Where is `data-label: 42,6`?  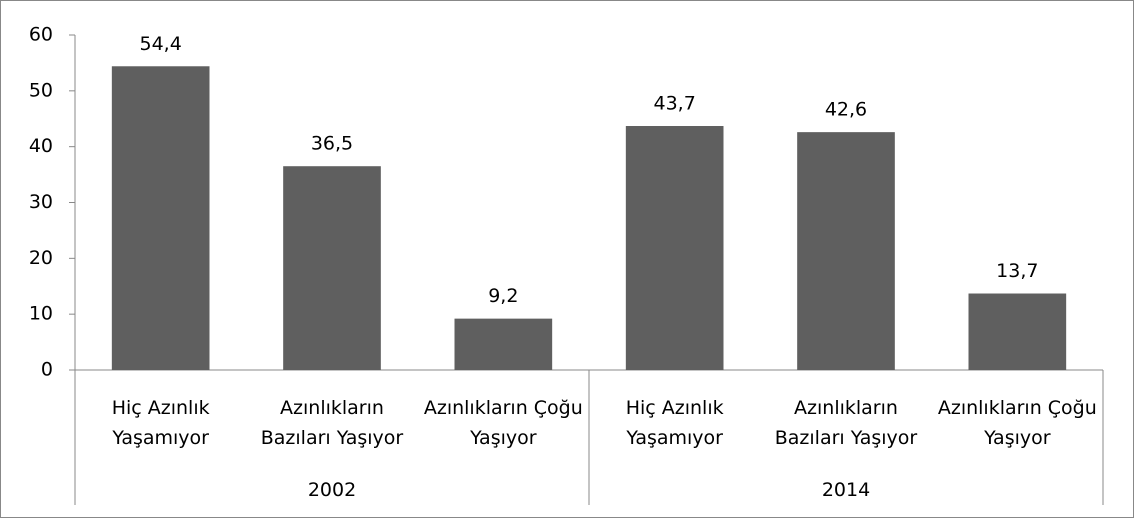 data-label: 42,6 is located at coordinates (846, 110).